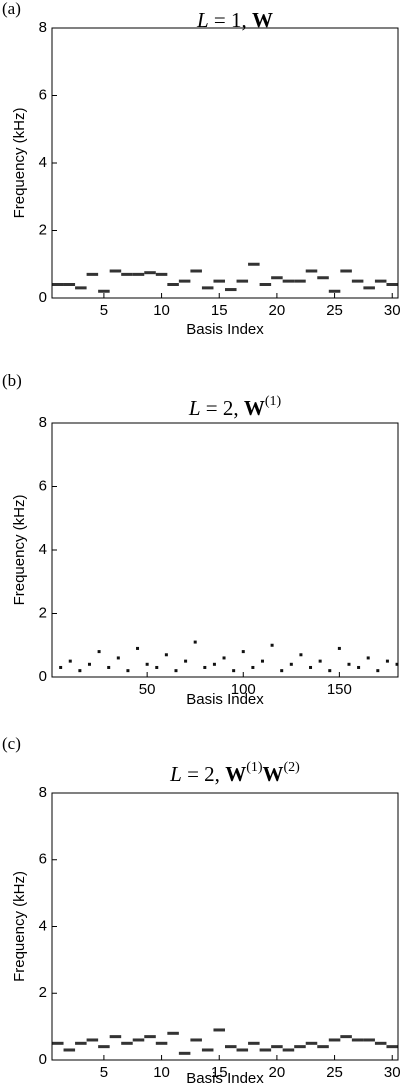 The height and width of the screenshot is (1088, 403). I want to click on title-part: (2), so click(292, 767).